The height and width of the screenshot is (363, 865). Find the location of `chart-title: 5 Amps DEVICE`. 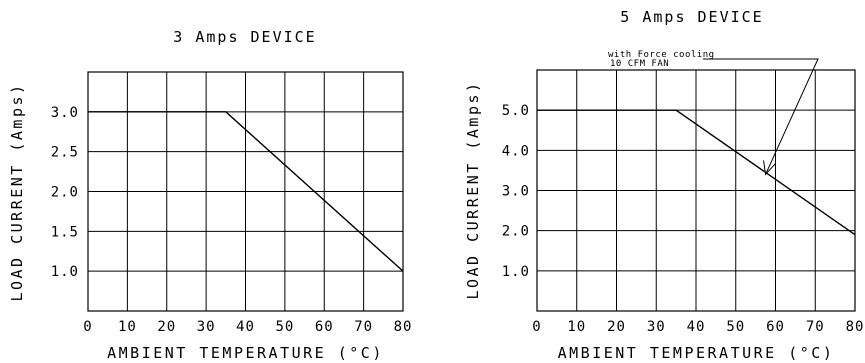

chart-title: 5 Amps DEVICE is located at coordinates (691, 17).